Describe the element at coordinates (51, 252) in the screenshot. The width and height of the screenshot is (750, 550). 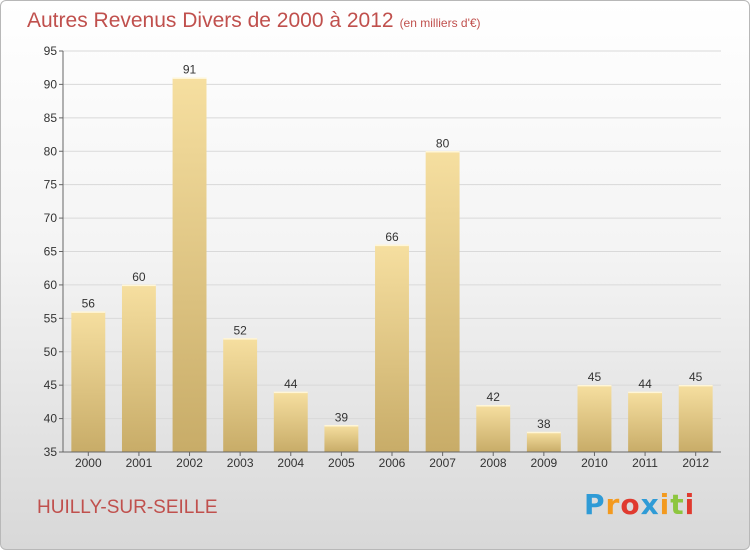
I see `y-tick-label: 65` at that location.